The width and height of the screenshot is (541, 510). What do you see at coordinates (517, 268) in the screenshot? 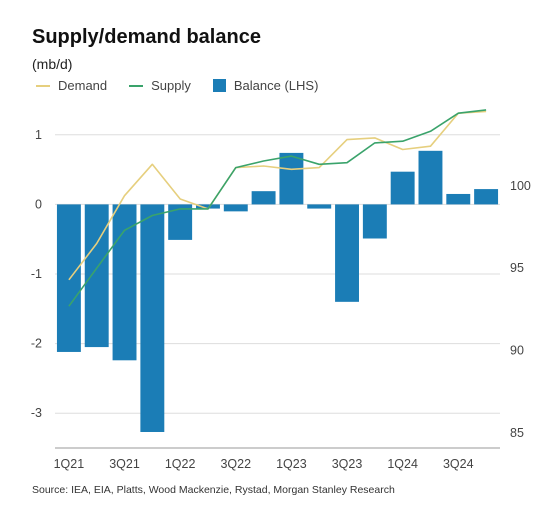
I see `y-right-tick-label: 95` at bounding box center [517, 268].